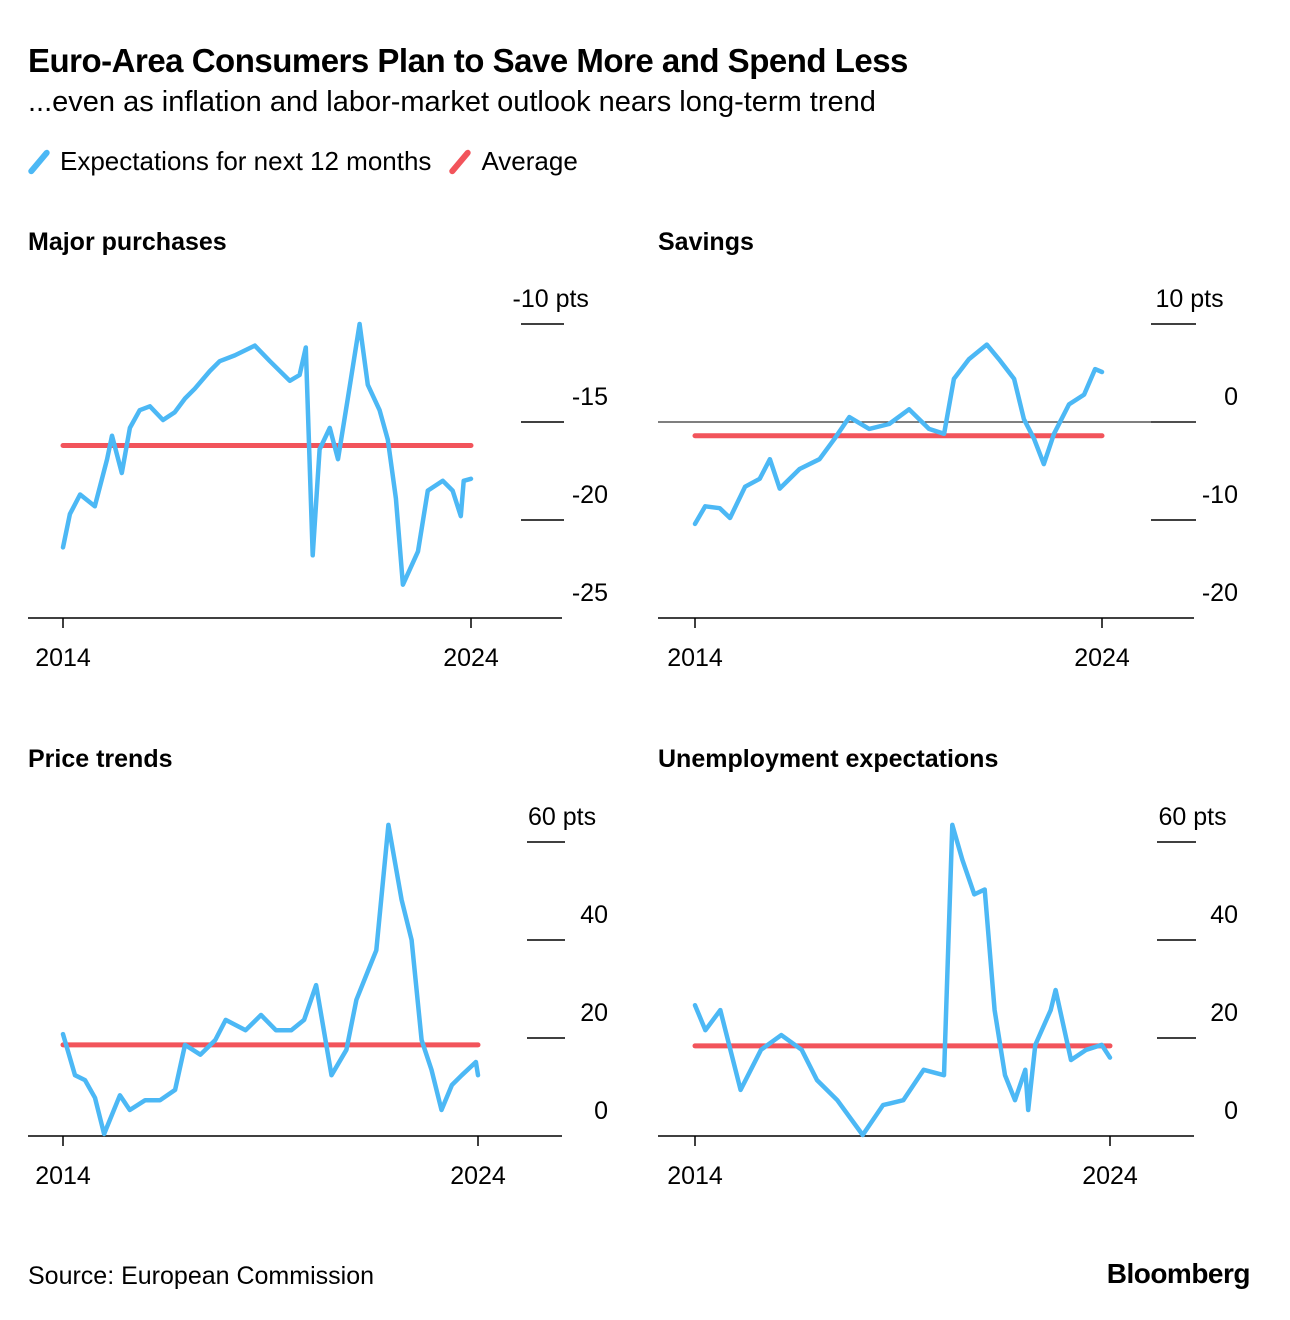 Image resolution: width=1290 pixels, height=1320 pixels. Describe the element at coordinates (1178, 1273) in the screenshot. I see `bloomberg-logo: Bloomberg` at that location.